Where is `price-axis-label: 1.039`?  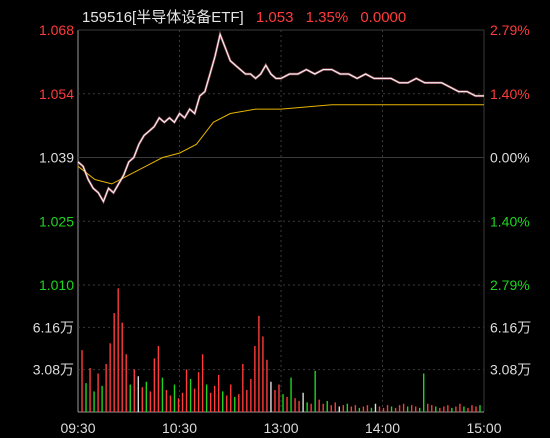 price-axis-label: 1.039 is located at coordinates (56, 158).